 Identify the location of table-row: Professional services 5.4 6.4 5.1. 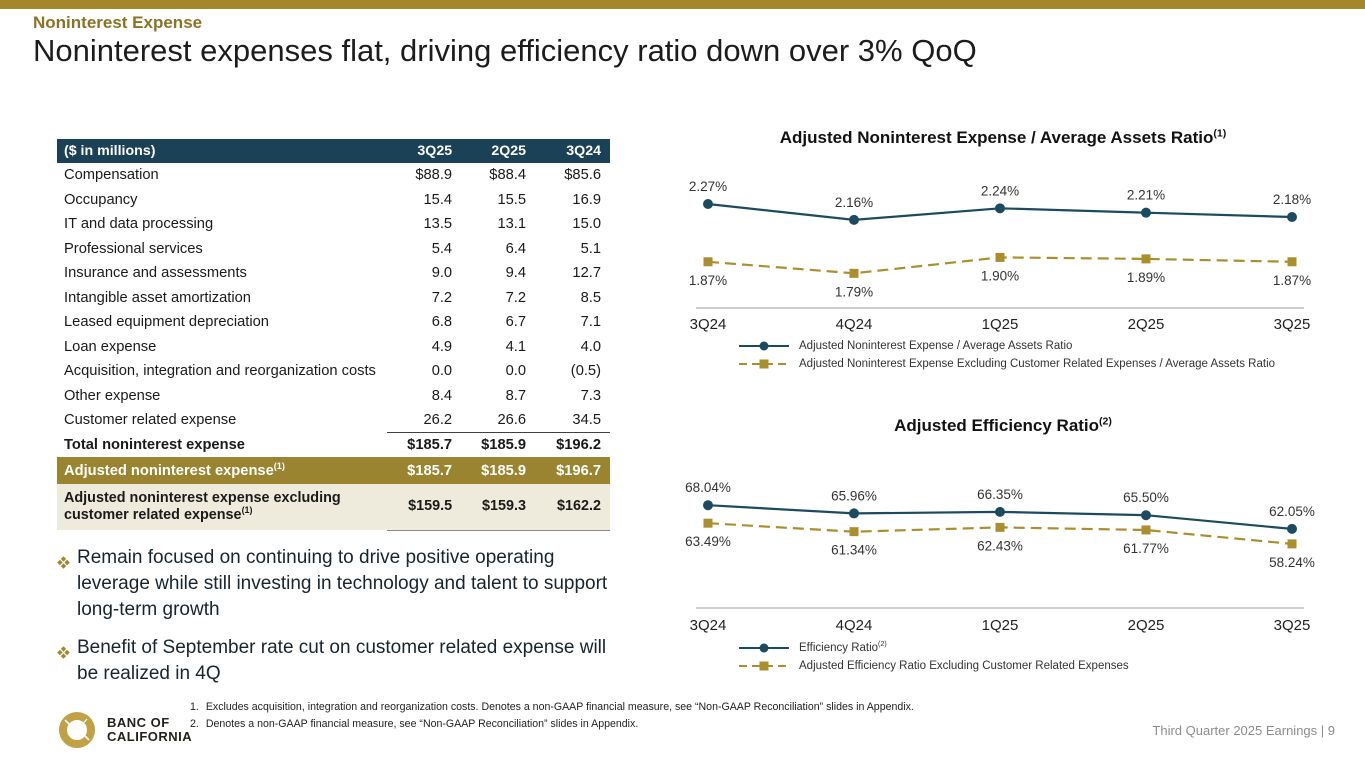
(333, 249).